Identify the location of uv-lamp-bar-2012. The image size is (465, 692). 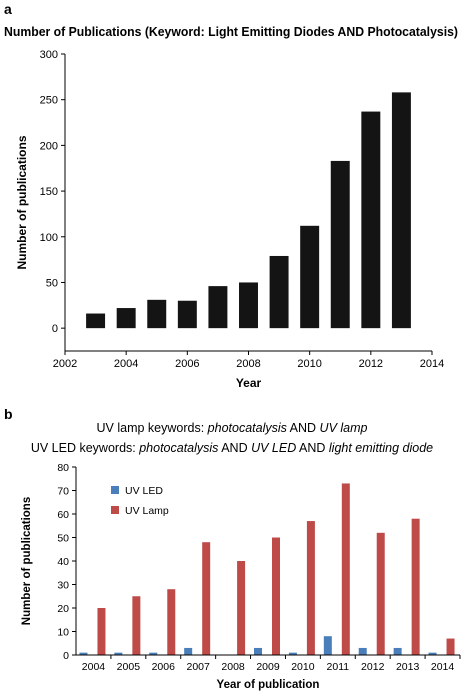
(380, 593).